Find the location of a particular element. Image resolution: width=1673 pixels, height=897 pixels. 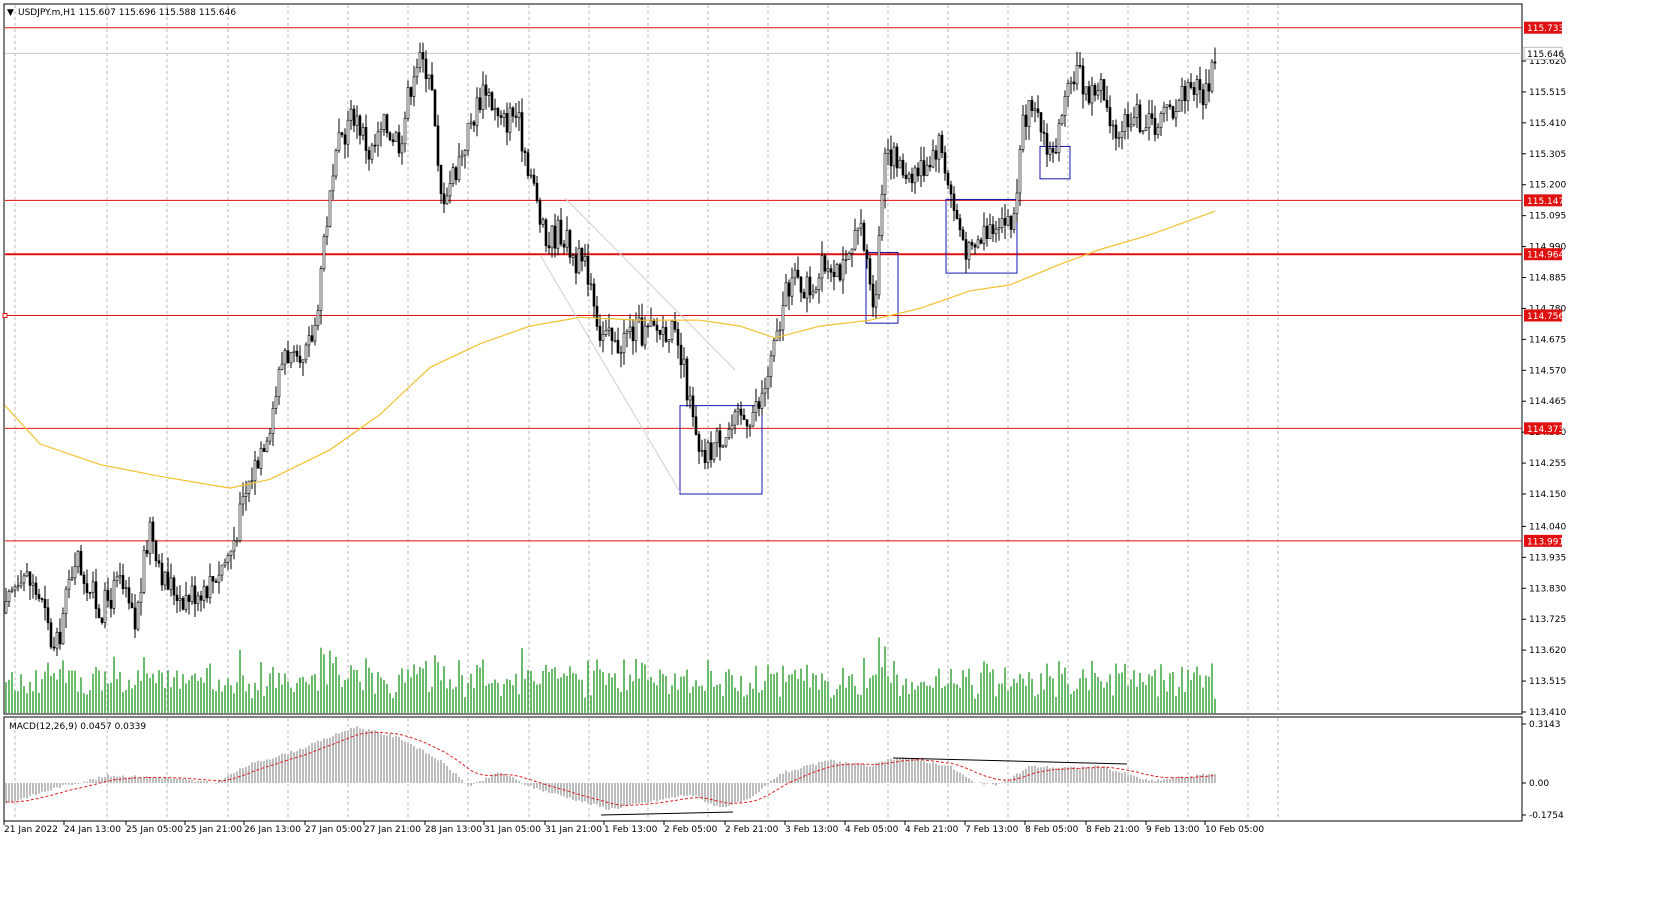

divergence-line-top is located at coordinates (1010, 761).